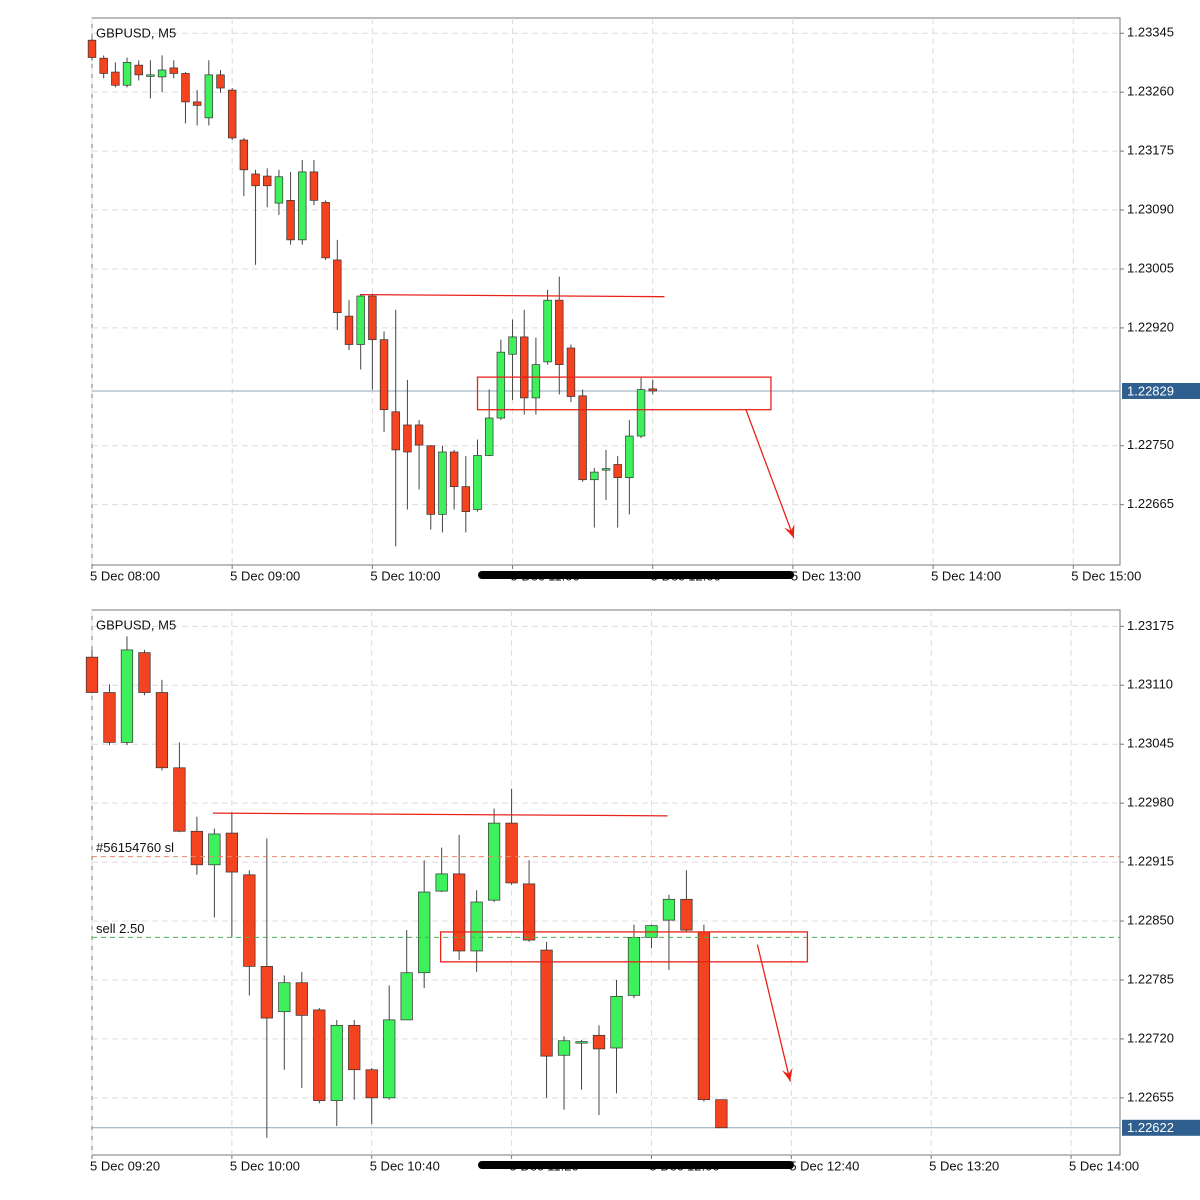 The width and height of the screenshot is (1200, 1200). I want to click on trade-level-label: #56154760 sl, so click(135, 847).